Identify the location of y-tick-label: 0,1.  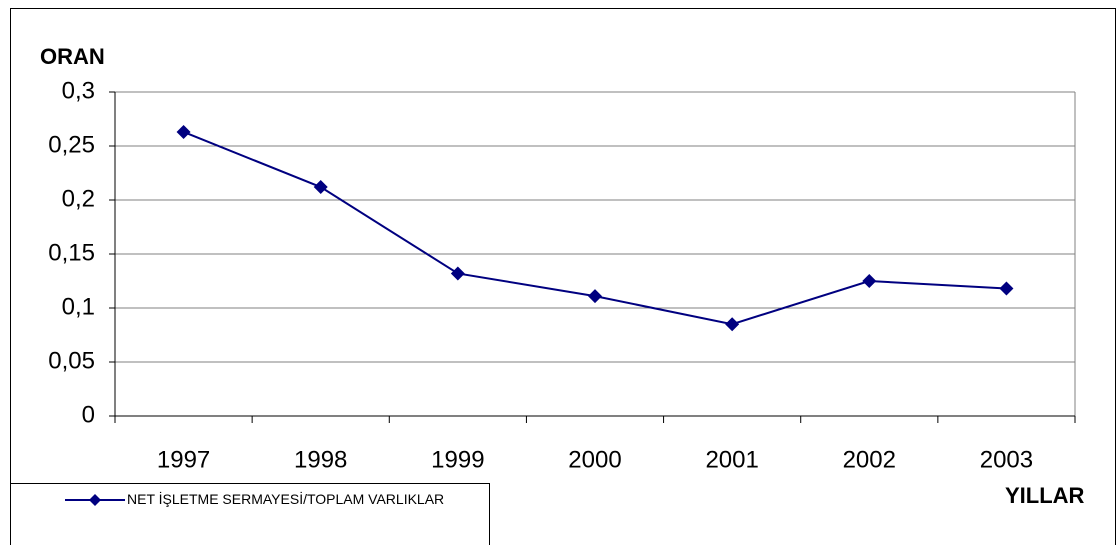
(78, 306).